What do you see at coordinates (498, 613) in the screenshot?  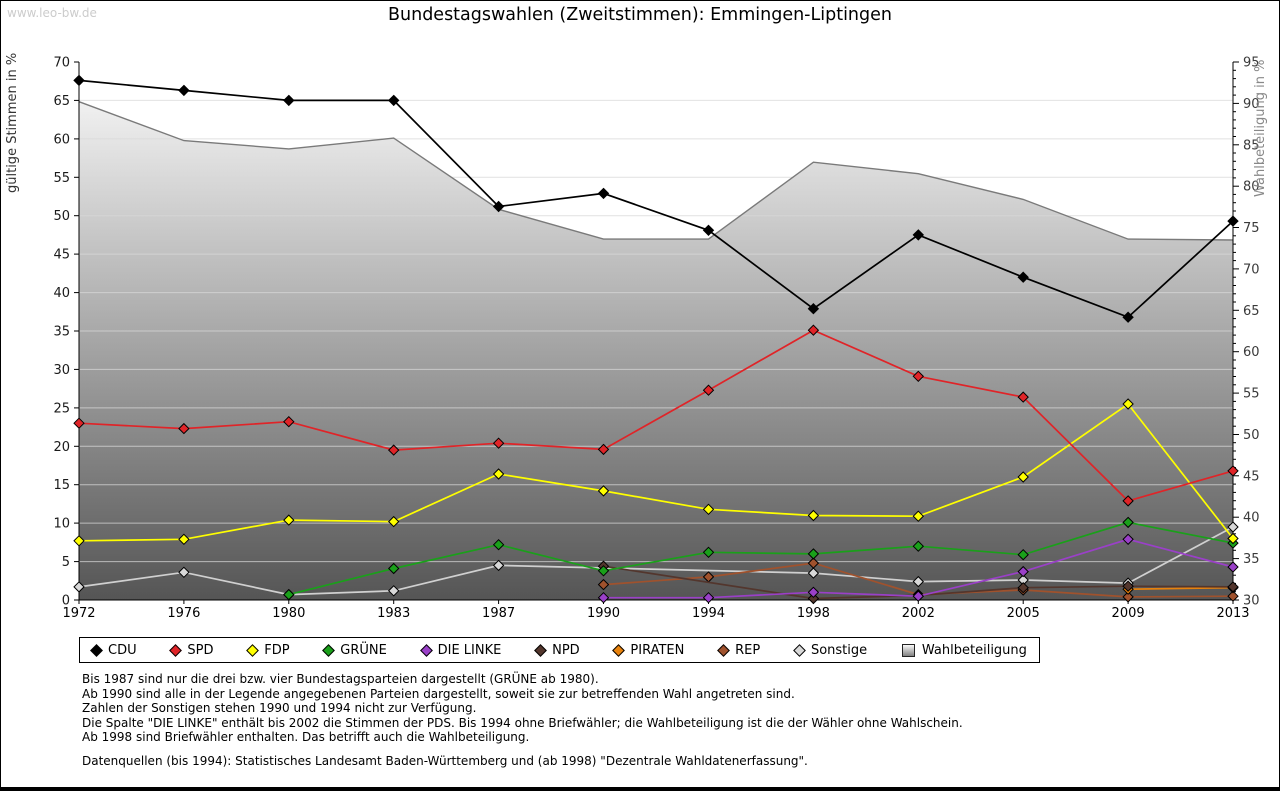 I see `svg-text: 1987` at bounding box center [498, 613].